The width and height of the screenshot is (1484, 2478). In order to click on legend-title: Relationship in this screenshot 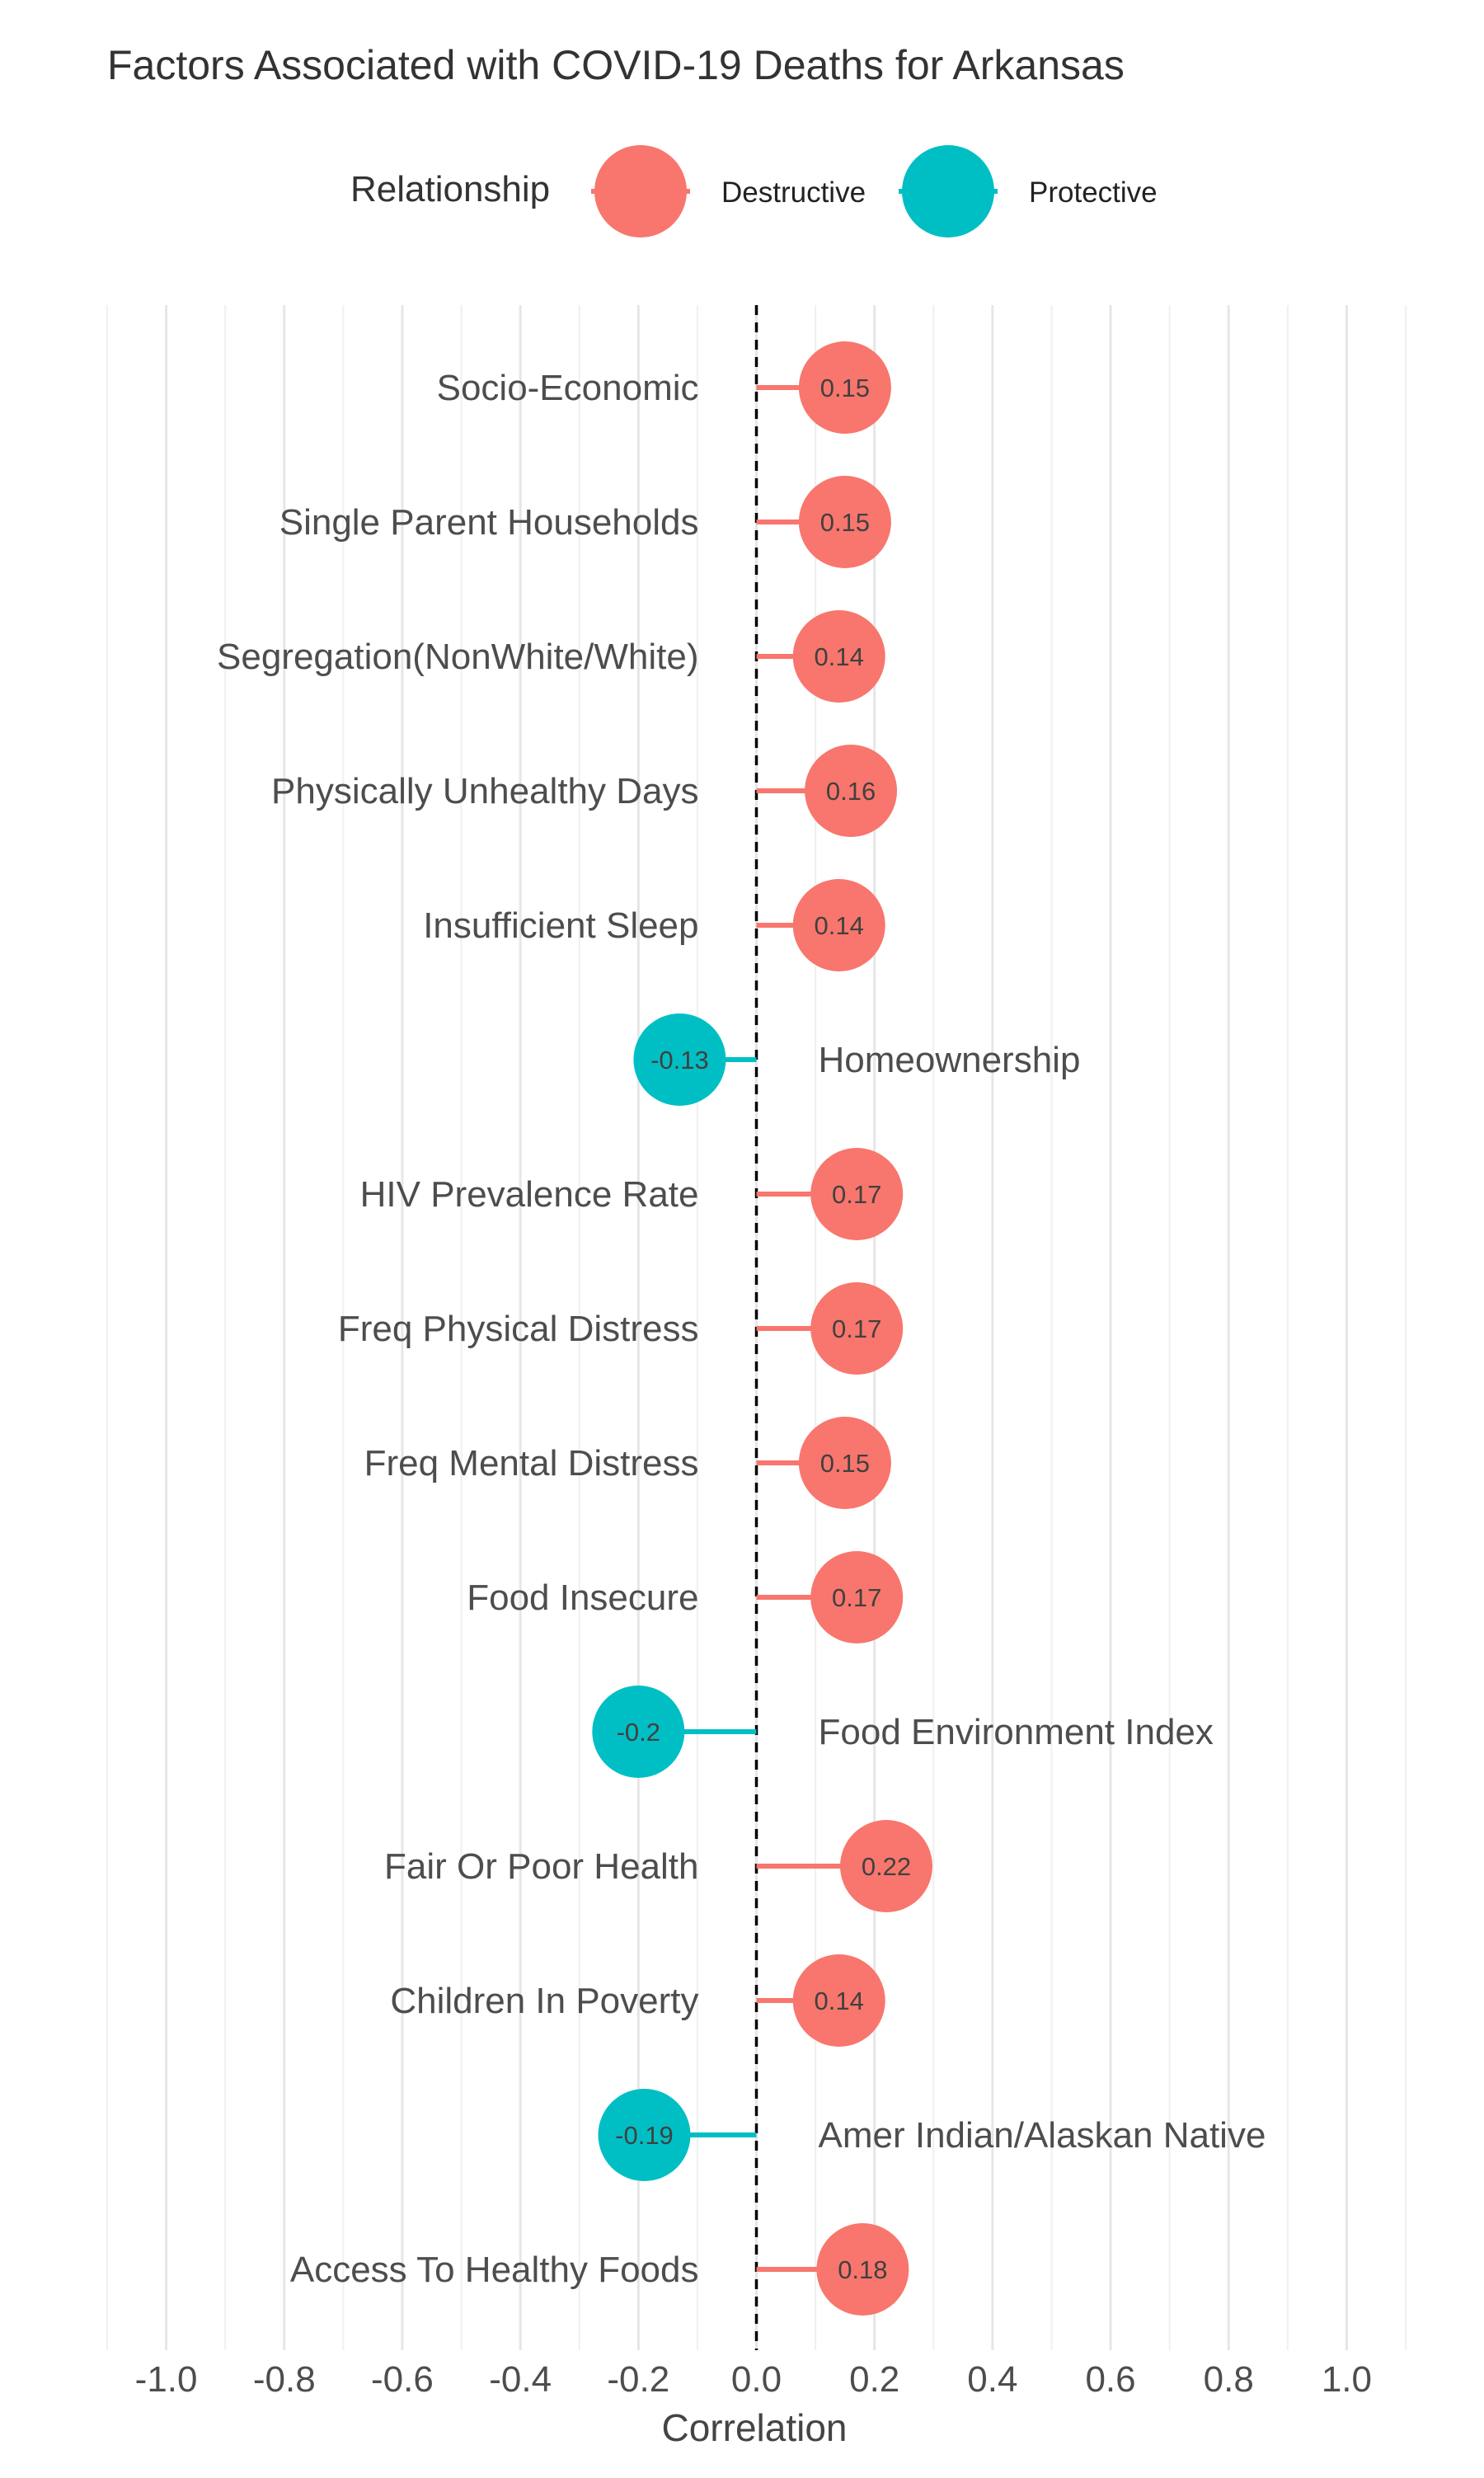, I will do `click(450, 189)`.